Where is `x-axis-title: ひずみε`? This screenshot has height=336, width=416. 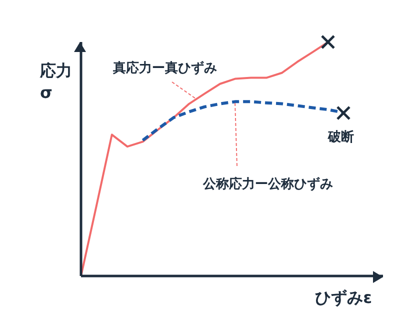
x-axis-title: ひずみε is located at coordinates (343, 297).